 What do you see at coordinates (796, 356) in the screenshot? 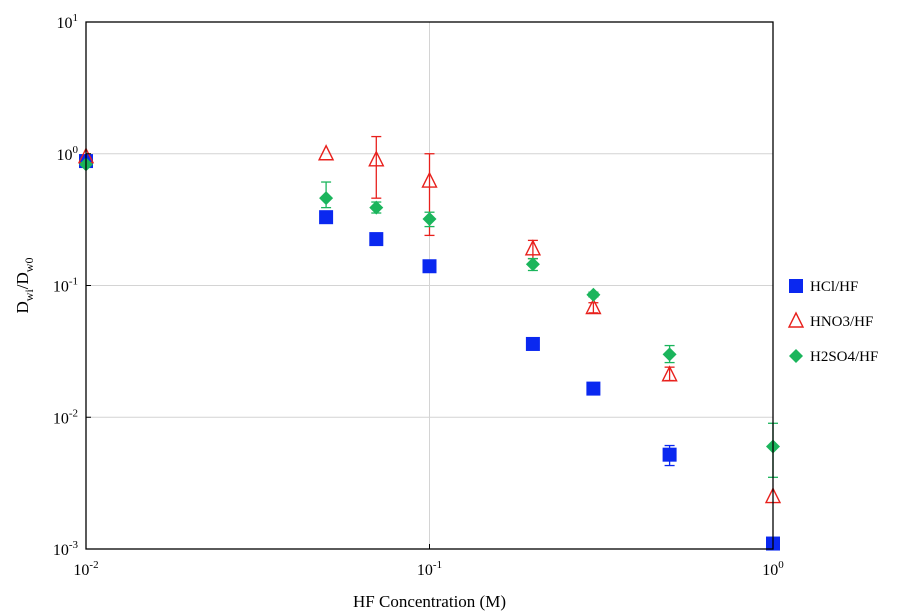
I see `legend-h2so4-hf-marker` at bounding box center [796, 356].